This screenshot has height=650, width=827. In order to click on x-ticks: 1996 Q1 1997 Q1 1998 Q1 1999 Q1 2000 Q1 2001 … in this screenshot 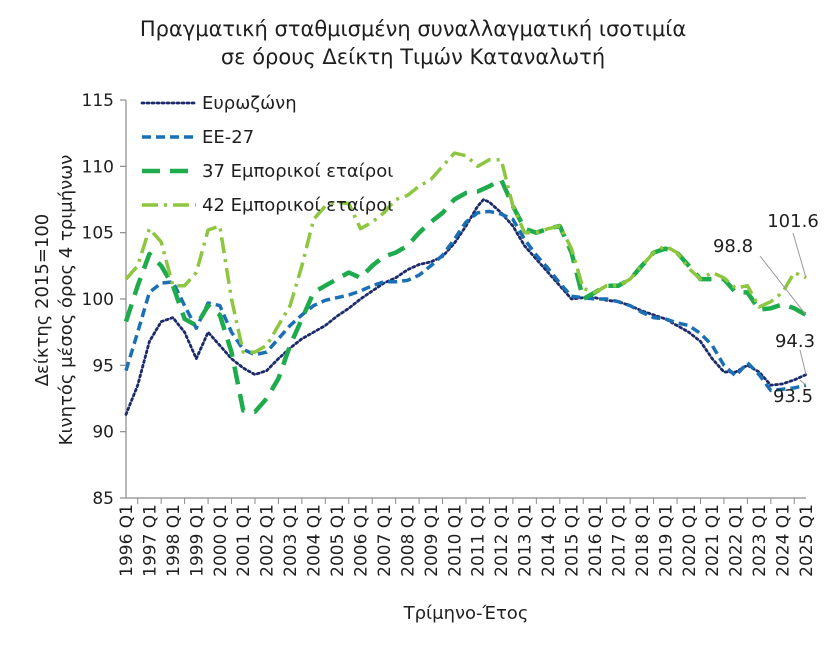, I will do `click(467, 537)`.